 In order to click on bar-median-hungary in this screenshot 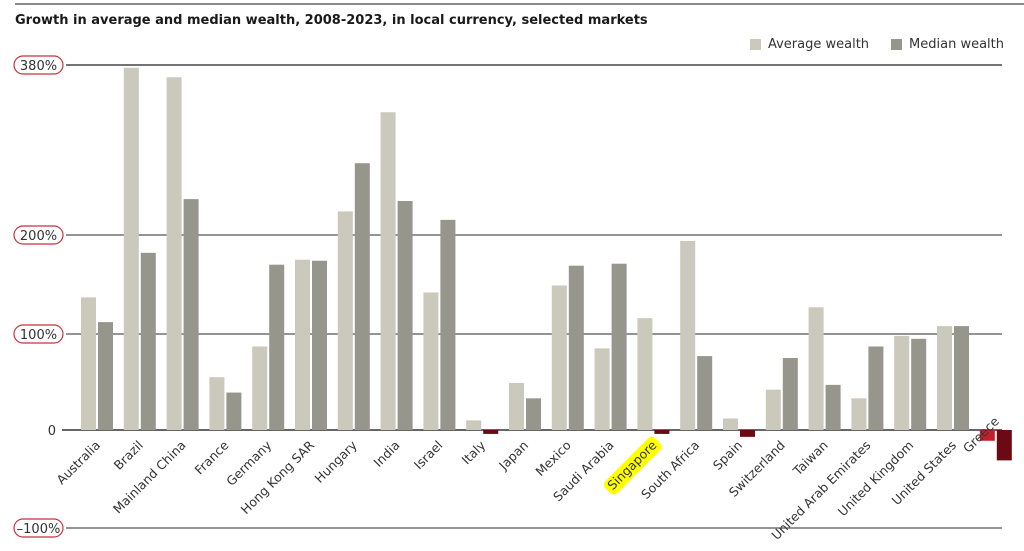, I will do `click(362, 296)`.